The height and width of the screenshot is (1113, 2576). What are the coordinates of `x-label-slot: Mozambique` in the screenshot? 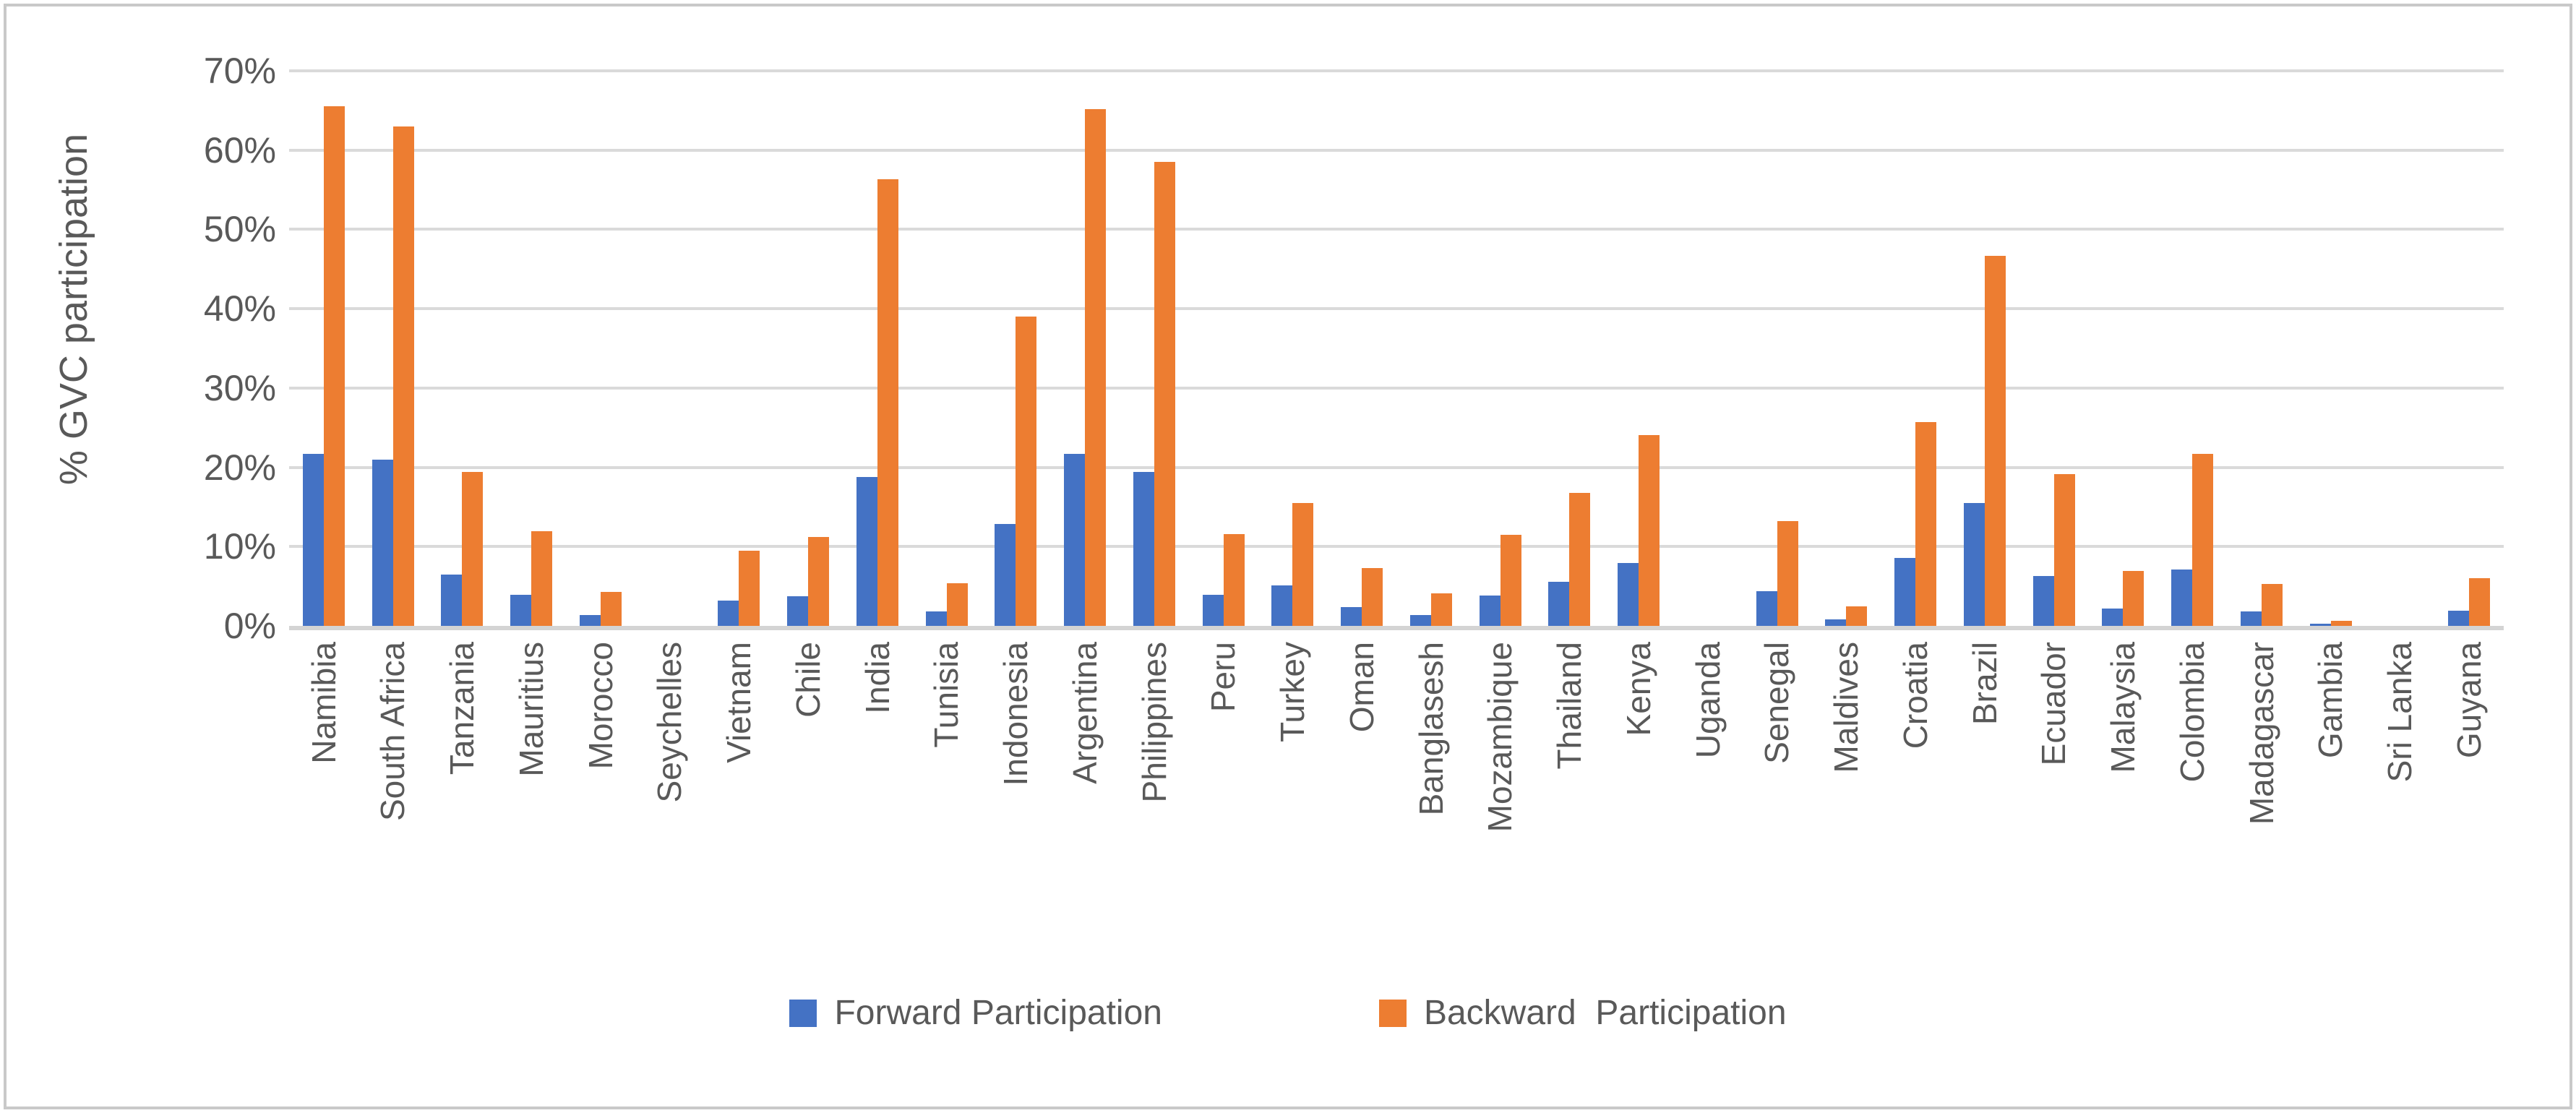 It's located at (1501, 815).